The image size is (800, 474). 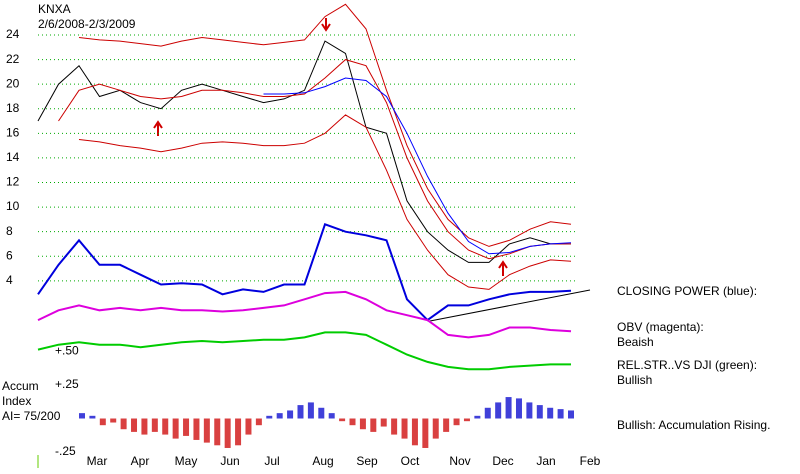 I want to click on y-tick-label: 20, so click(x=13, y=83).